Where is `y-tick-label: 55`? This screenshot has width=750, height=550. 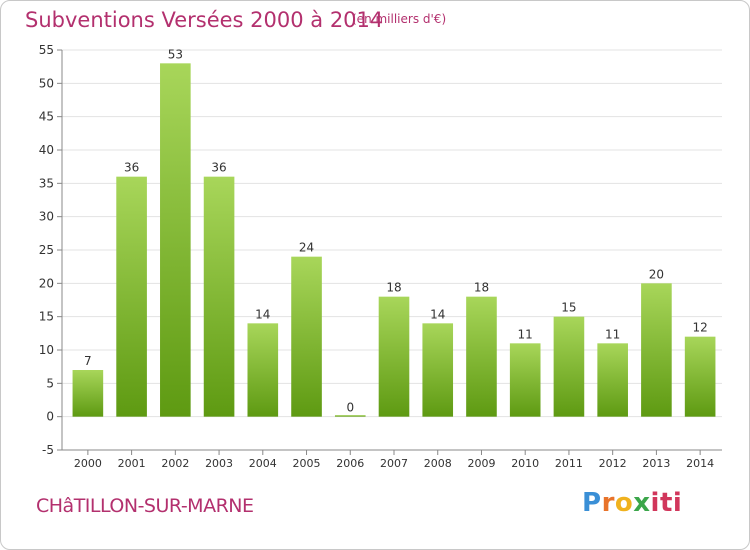 y-tick-label: 55 is located at coordinates (46, 50).